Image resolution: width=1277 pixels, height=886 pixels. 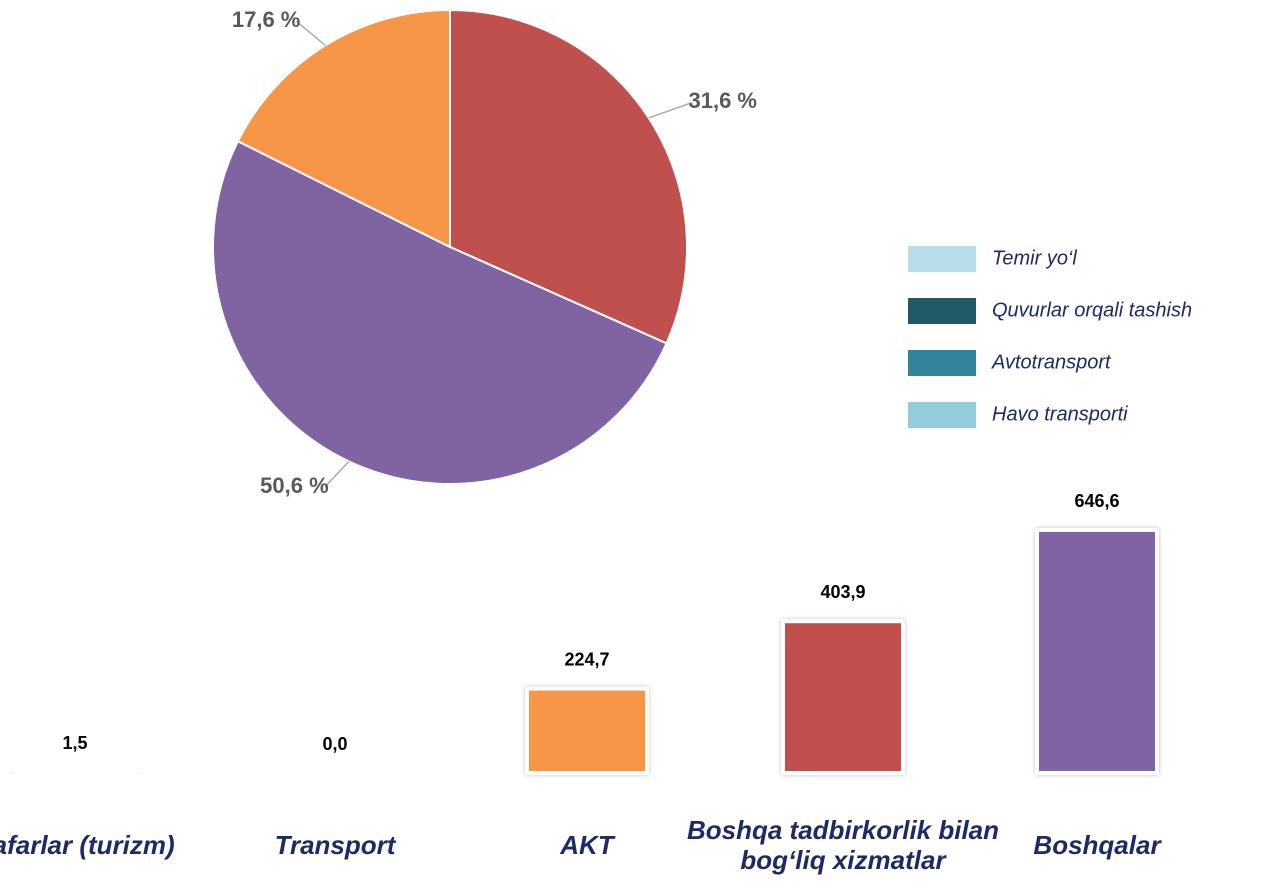 What do you see at coordinates (335, 845) in the screenshot?
I see `x-tick-label: Transport` at bounding box center [335, 845].